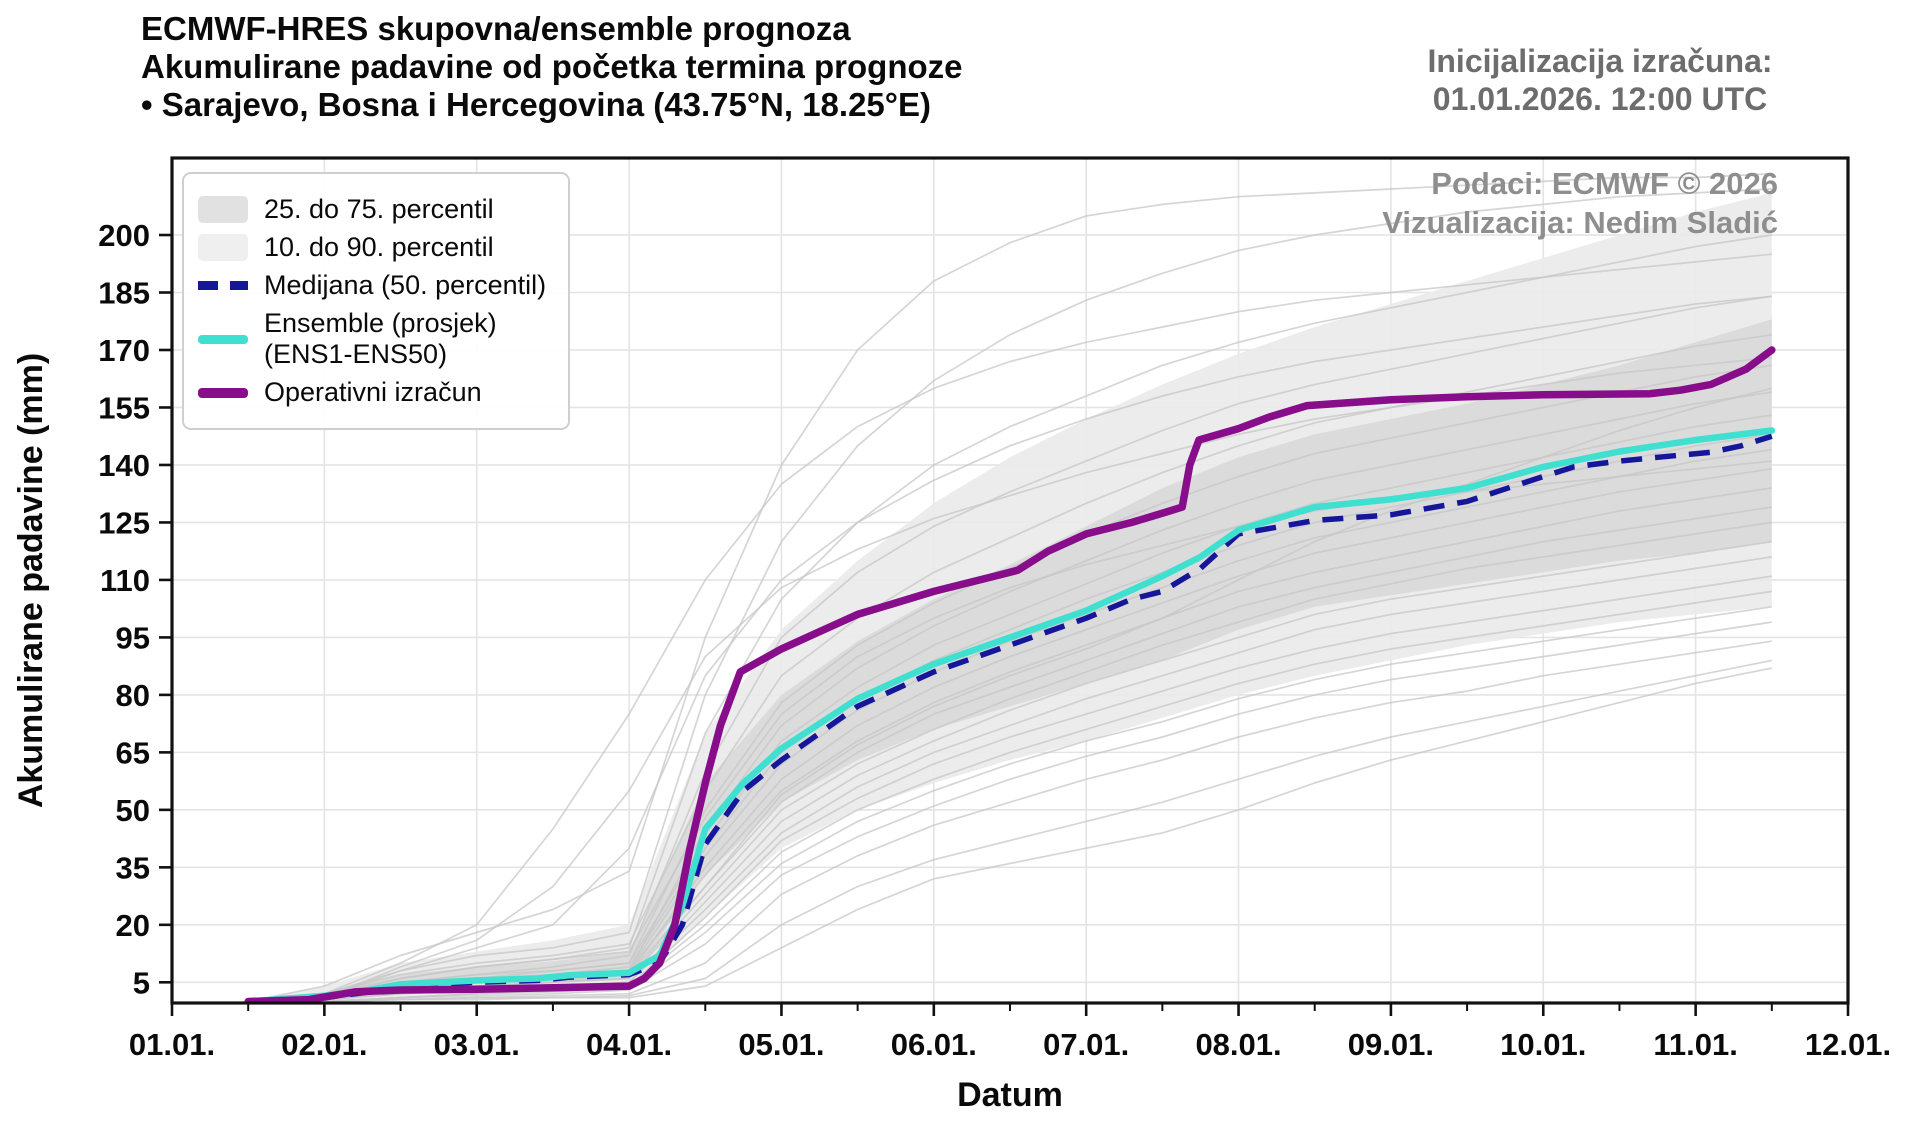  Describe the element at coordinates (379, 247) in the screenshot. I see `legend-label: 10. do 90. percentil` at that location.